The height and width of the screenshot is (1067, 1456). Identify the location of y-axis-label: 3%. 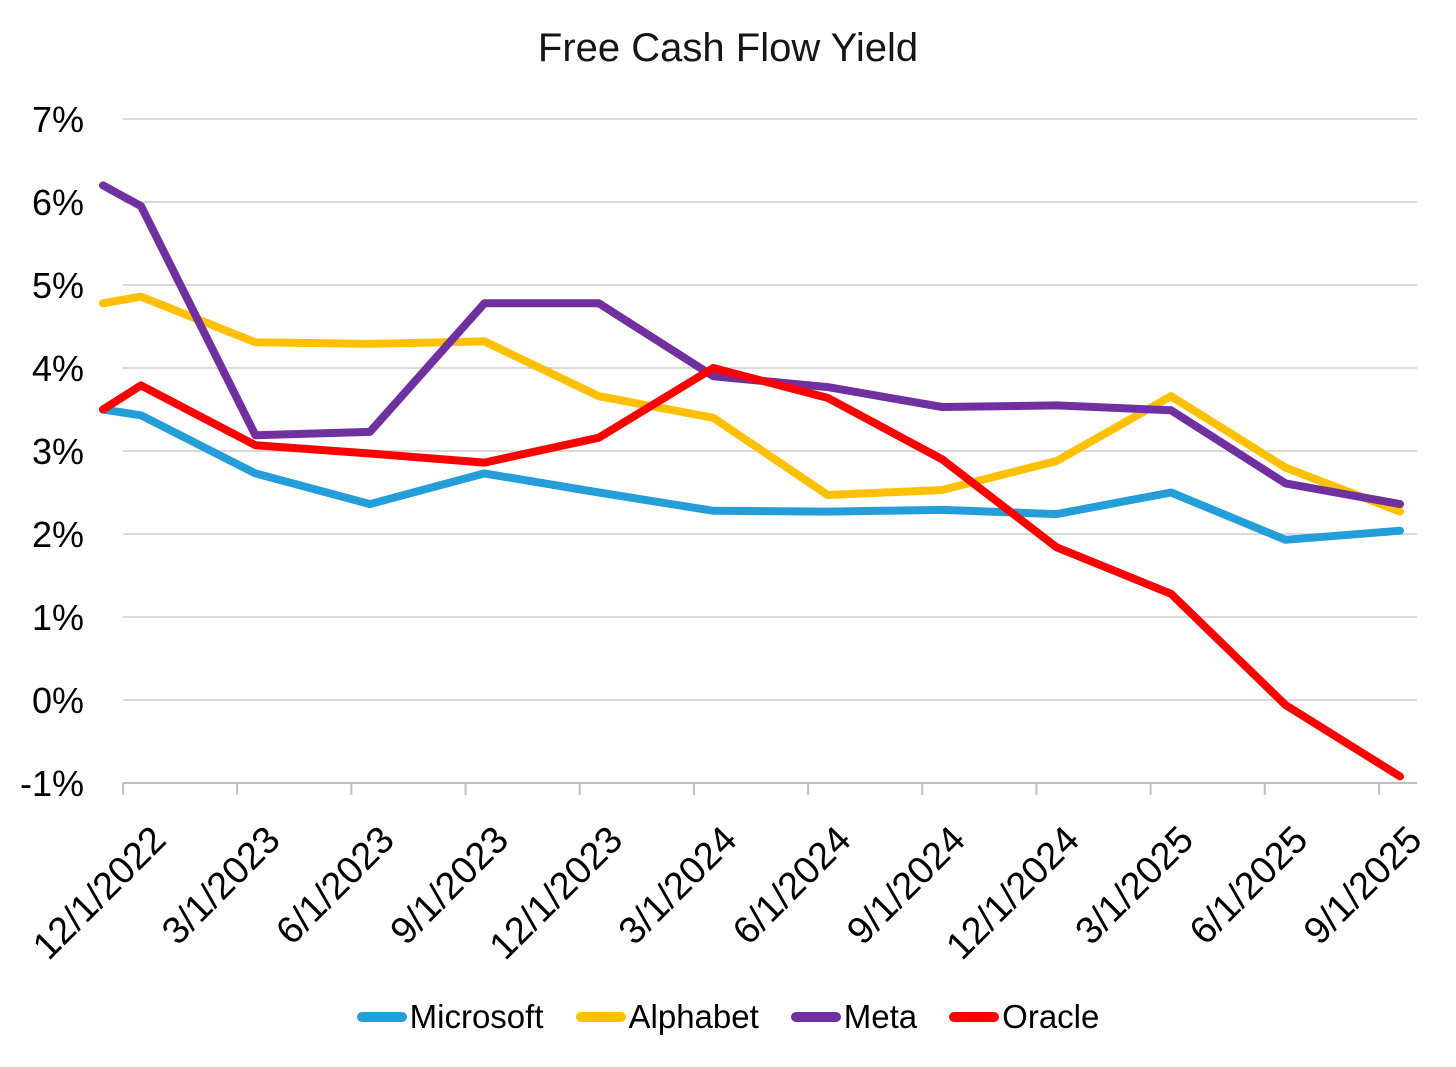
(58, 451).